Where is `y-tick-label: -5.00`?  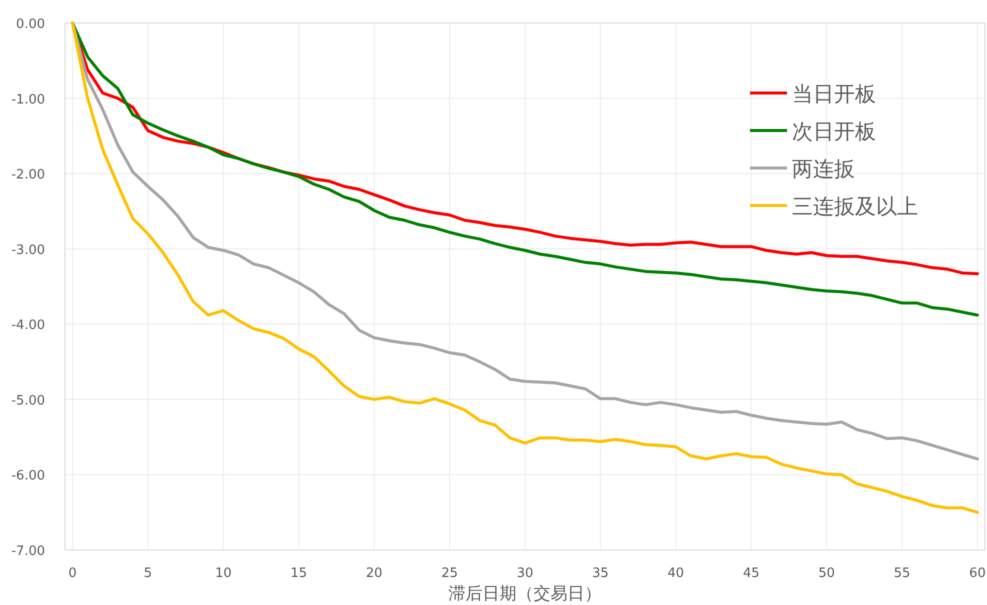 y-tick-label: -5.00 is located at coordinates (28, 400).